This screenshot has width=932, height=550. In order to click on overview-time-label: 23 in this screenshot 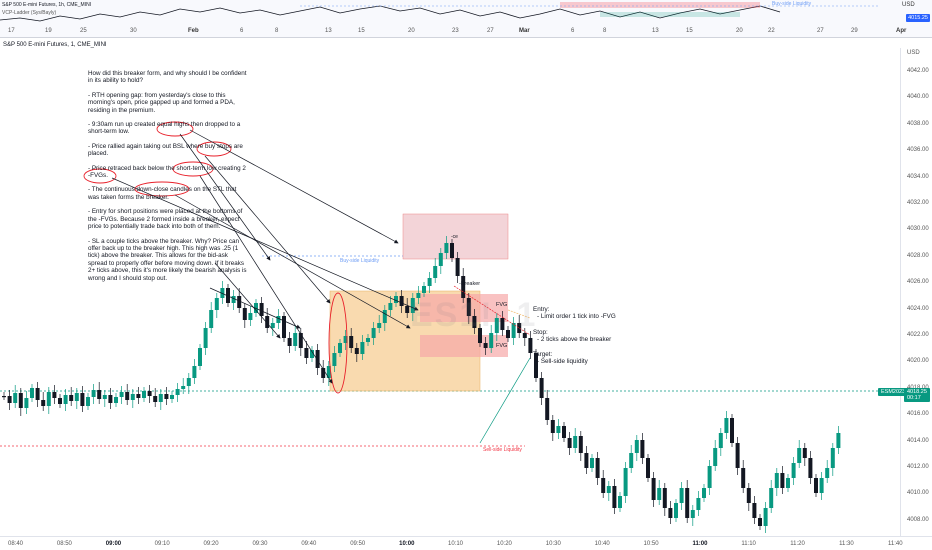, I will do `click(455, 31)`.